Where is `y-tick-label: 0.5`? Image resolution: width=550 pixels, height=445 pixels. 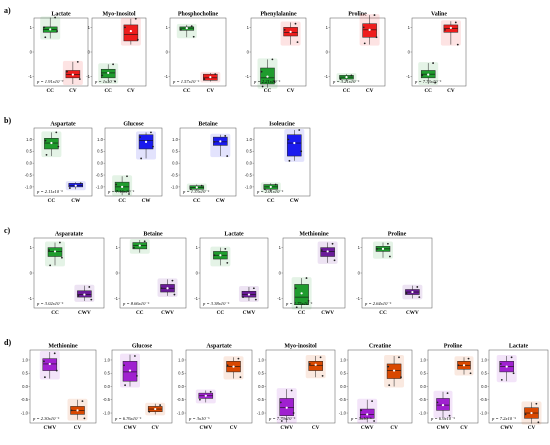
y-tick-label: 0.5 is located at coordinates (29, 151).